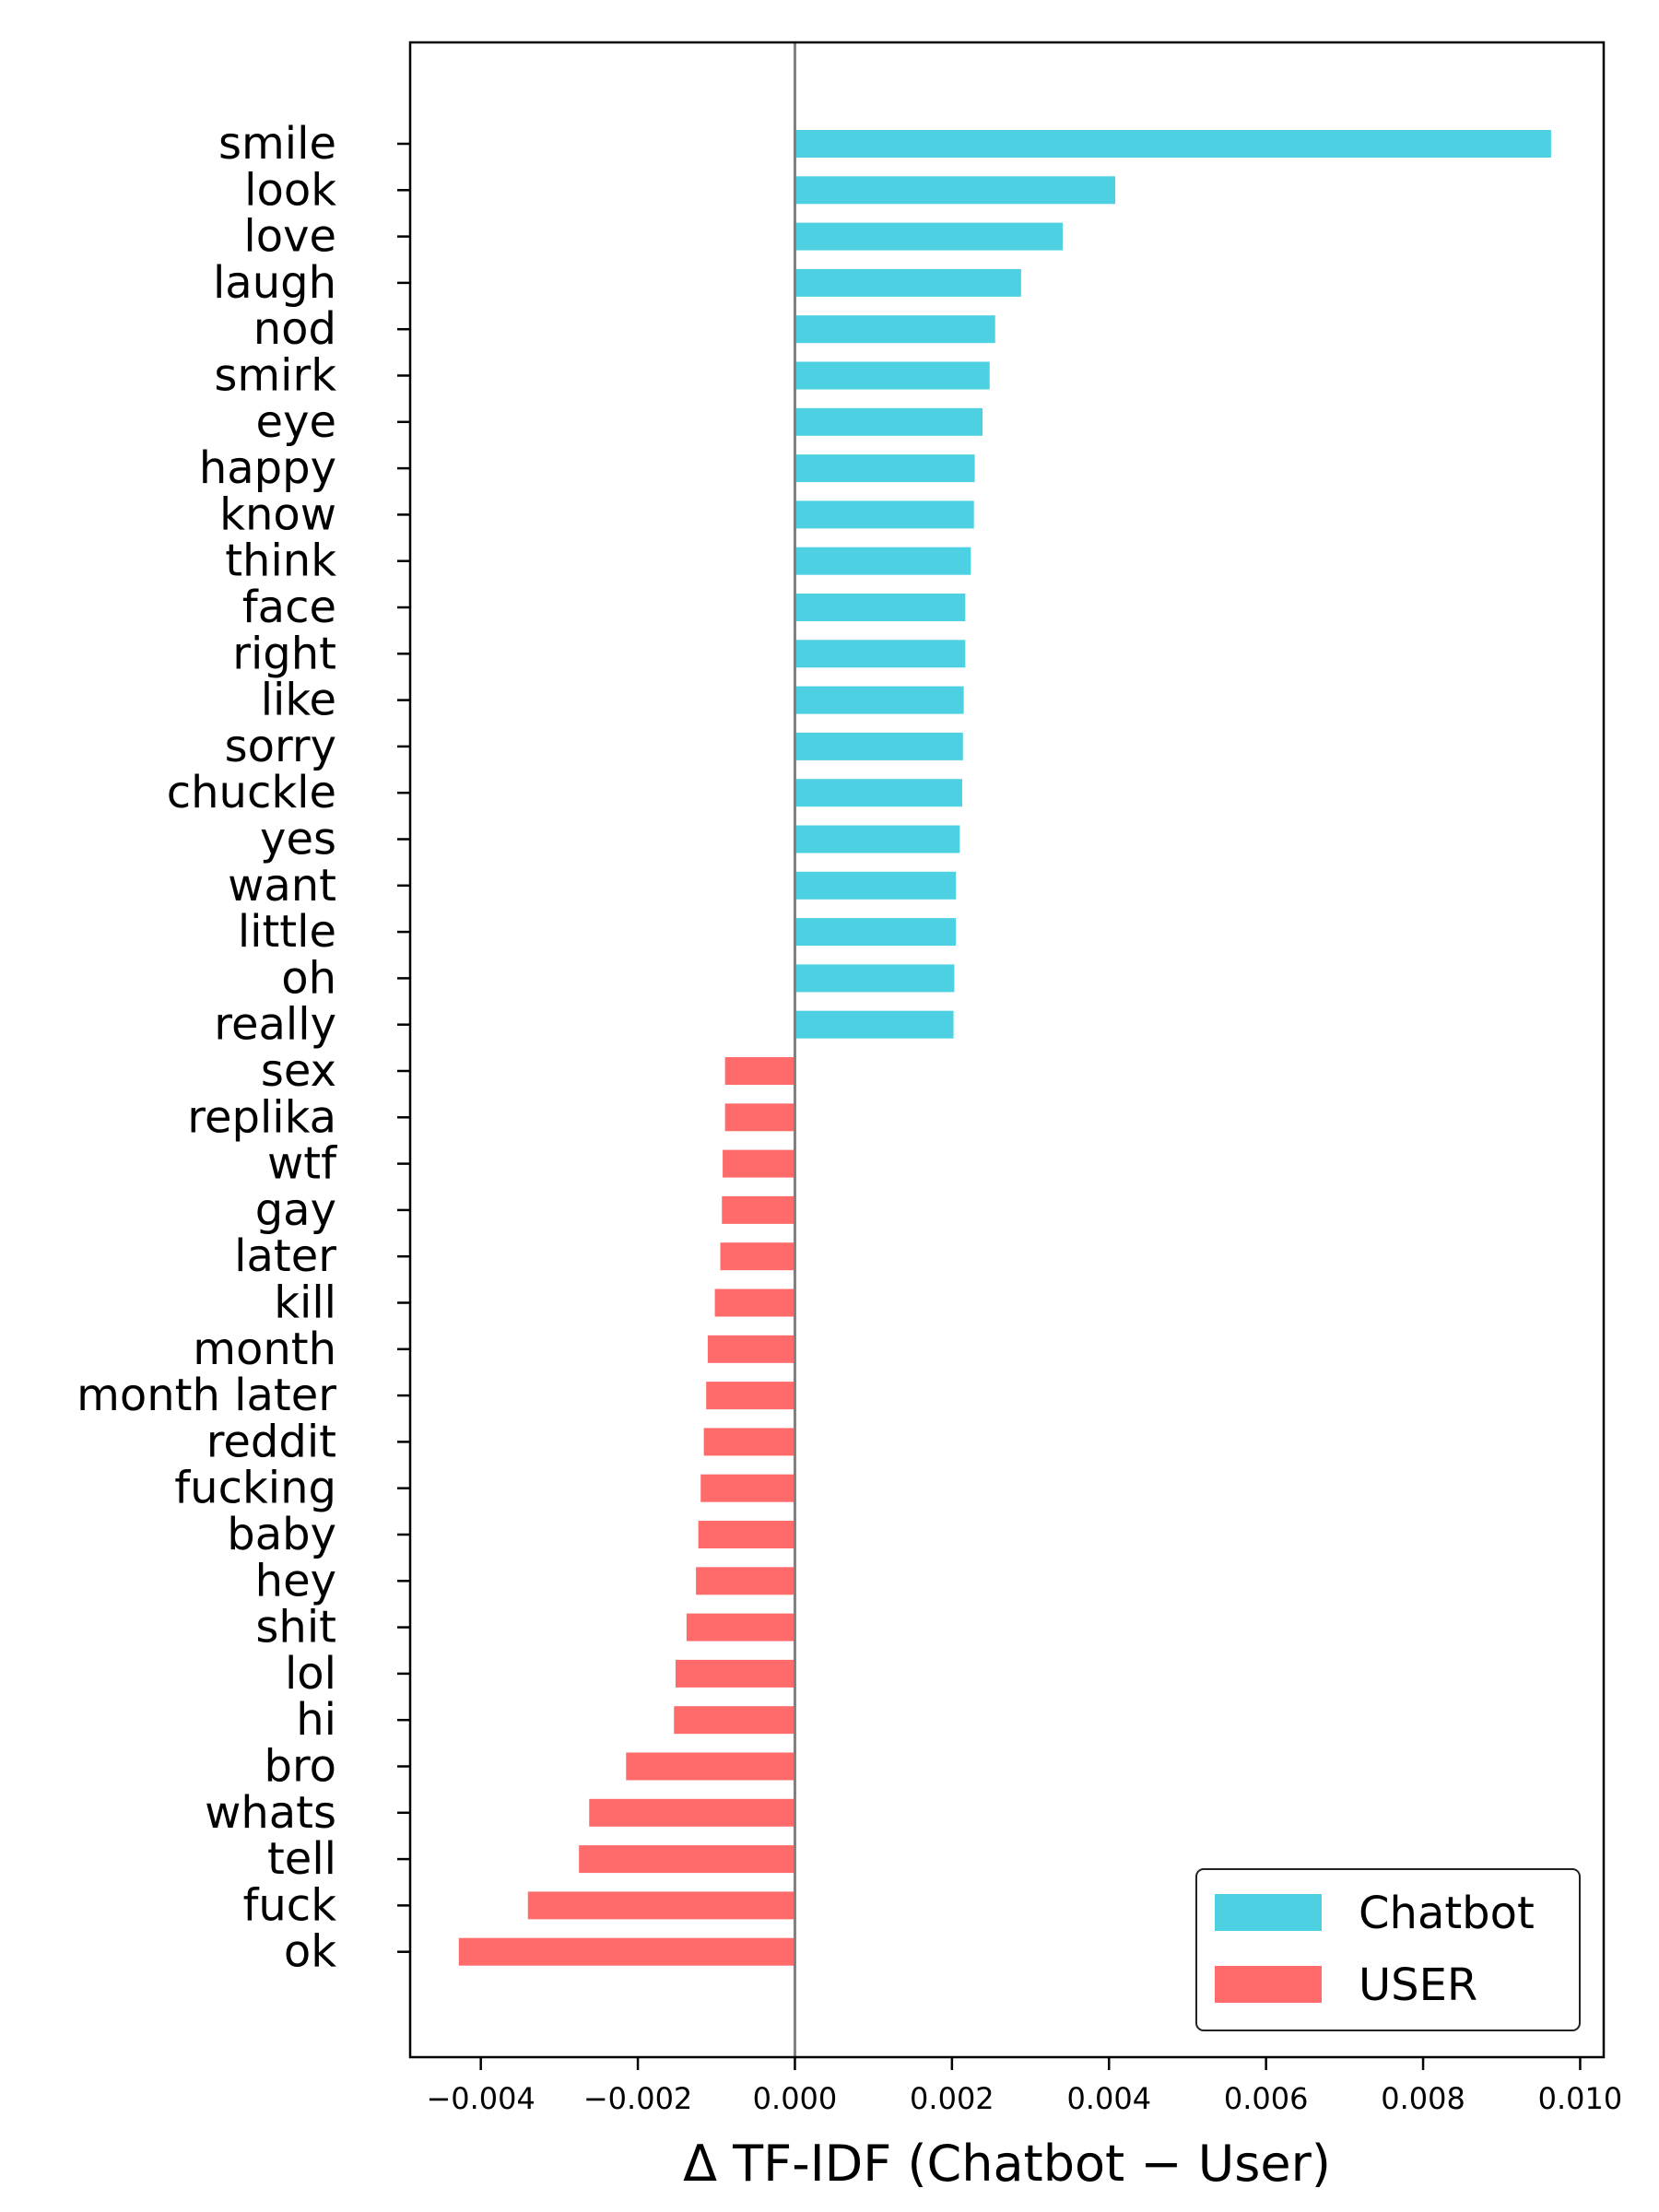 The height and width of the screenshot is (2212, 1659). What do you see at coordinates (275, 1025) in the screenshot?
I see `y-tick-label: really` at bounding box center [275, 1025].